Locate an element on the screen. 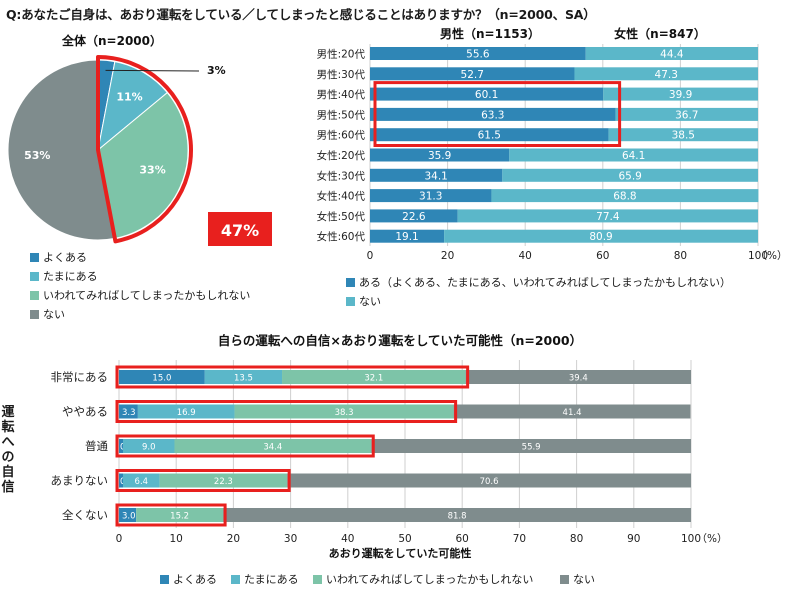 Image resolution: width=800 pixels, height=593 pixels. pie-chart: 3% 11% 33% 53% 全体（n=2000） 47% is located at coordinates (139, 139).